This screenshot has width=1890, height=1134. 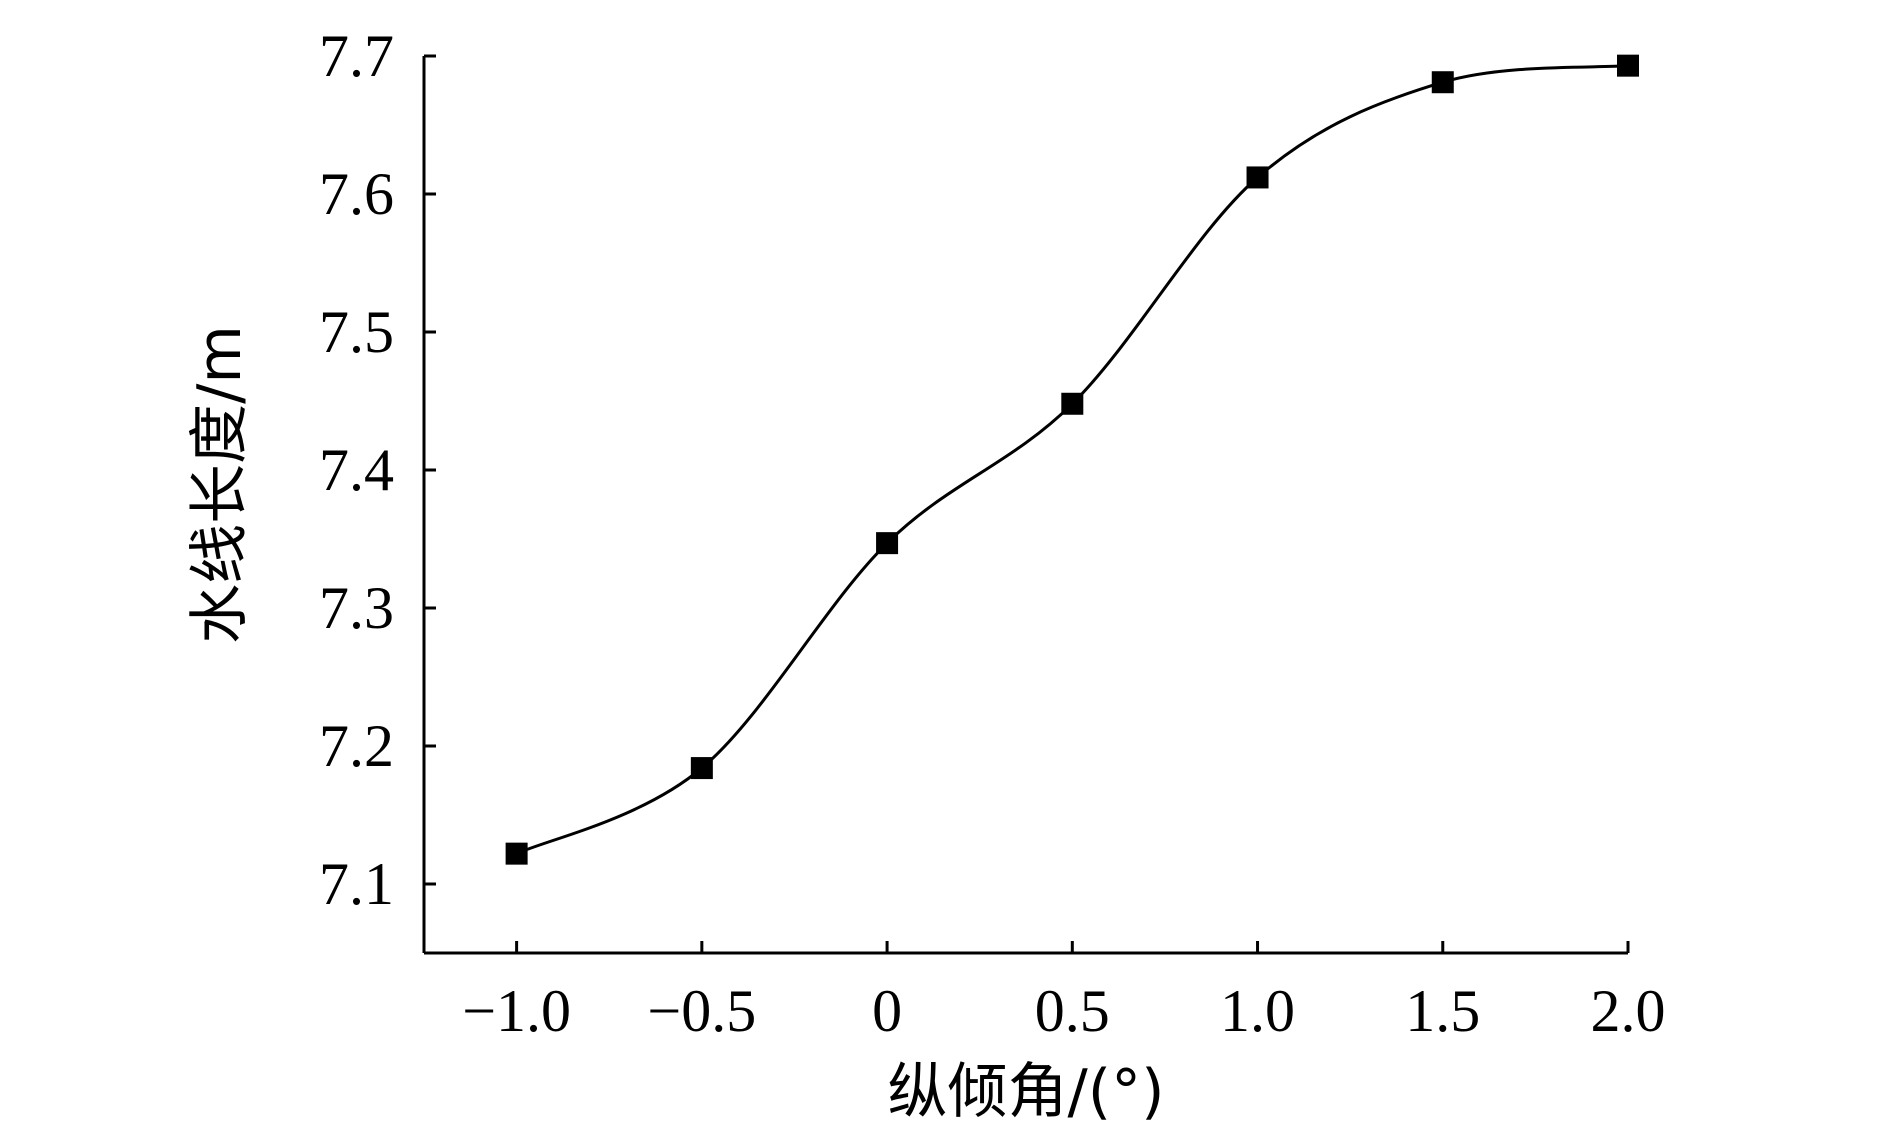 What do you see at coordinates (356, 746) in the screenshot?
I see `y-tick-label: 7.2` at bounding box center [356, 746].